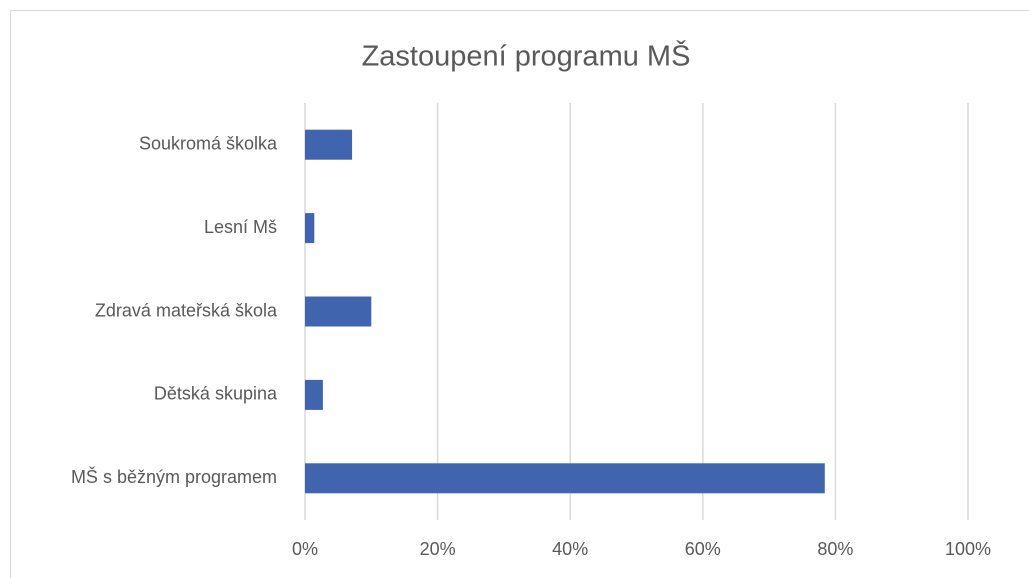  Describe the element at coordinates (240, 227) in the screenshot. I see `y-tick-label: Lesní Mš` at that location.